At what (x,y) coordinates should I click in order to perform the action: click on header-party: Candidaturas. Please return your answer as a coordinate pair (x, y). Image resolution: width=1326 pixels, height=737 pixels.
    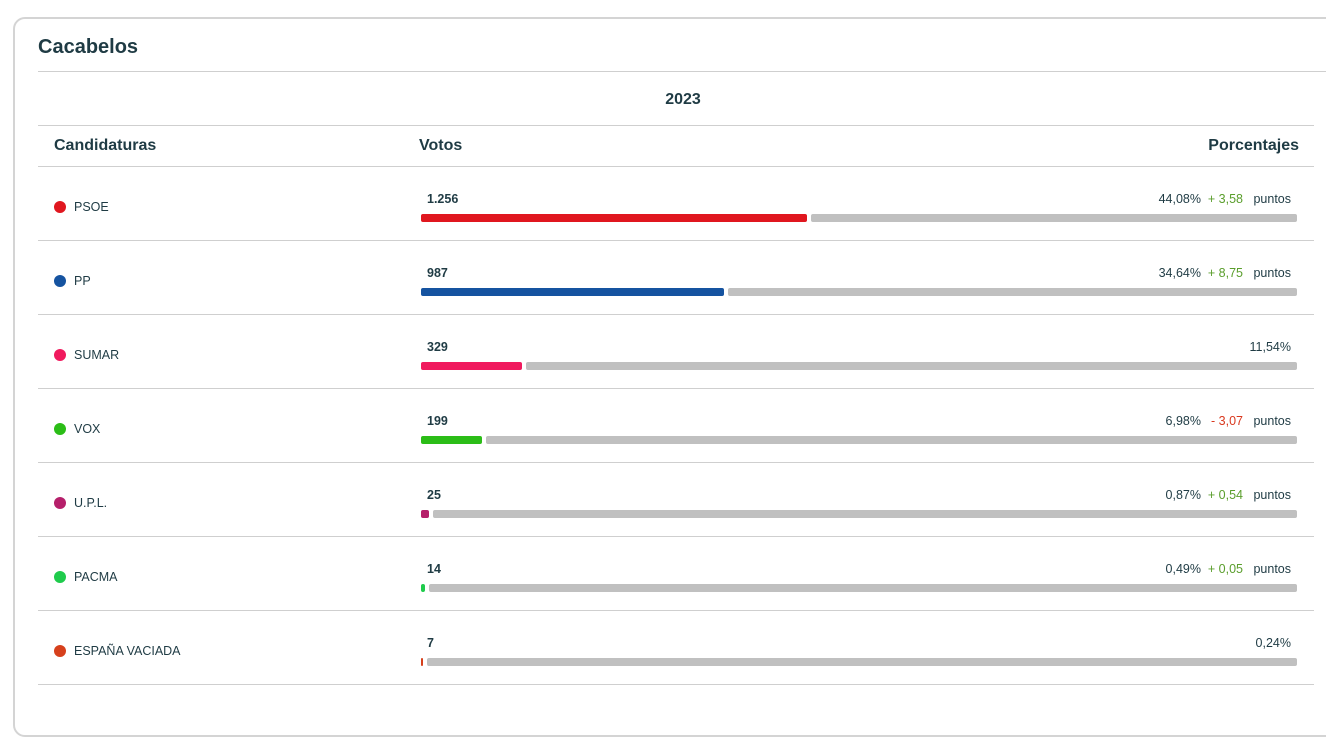
    Looking at the image, I should click on (105, 145).